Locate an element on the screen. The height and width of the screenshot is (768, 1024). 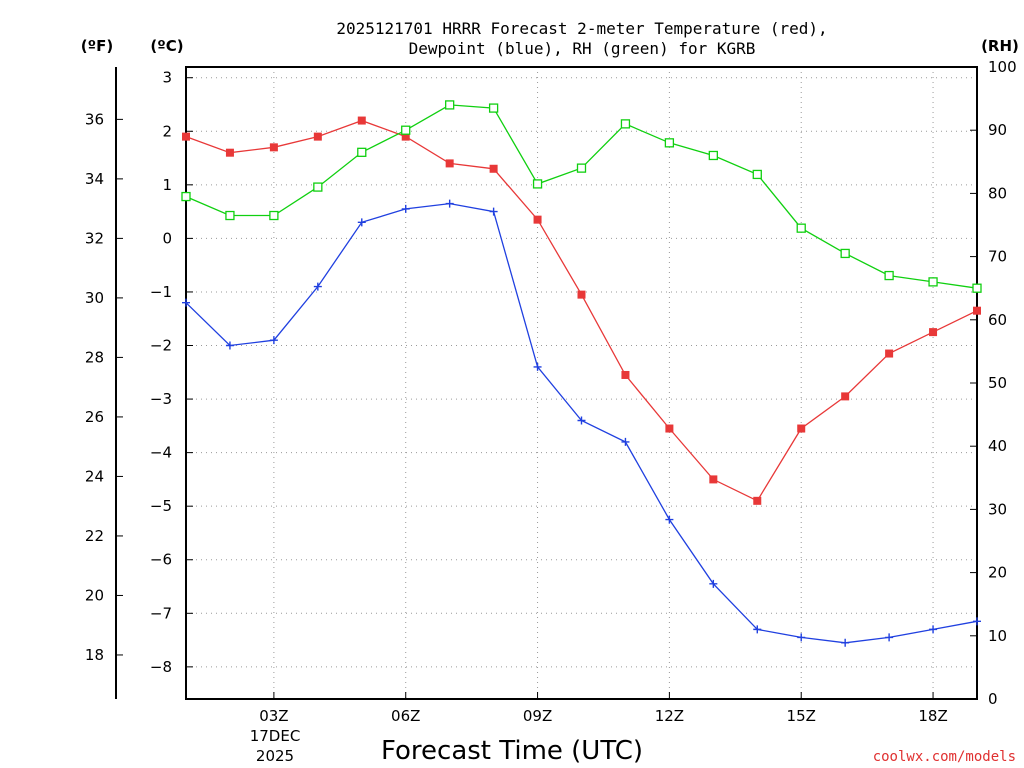
celsius-unit-label: (ºC) is located at coordinates (166, 46).